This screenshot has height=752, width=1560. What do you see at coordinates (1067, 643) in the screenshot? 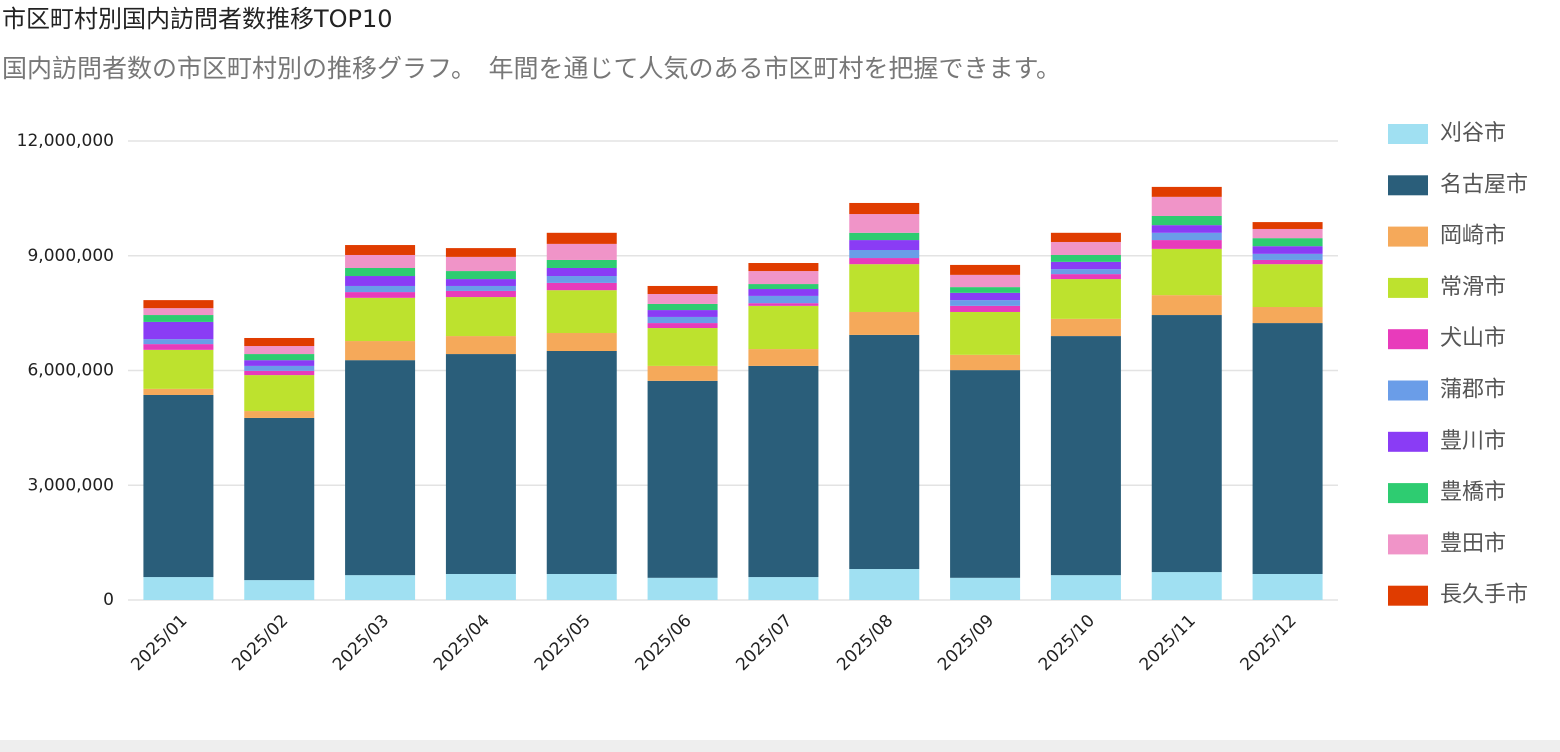
I see `x-tick-label: 2025/10` at bounding box center [1067, 643].